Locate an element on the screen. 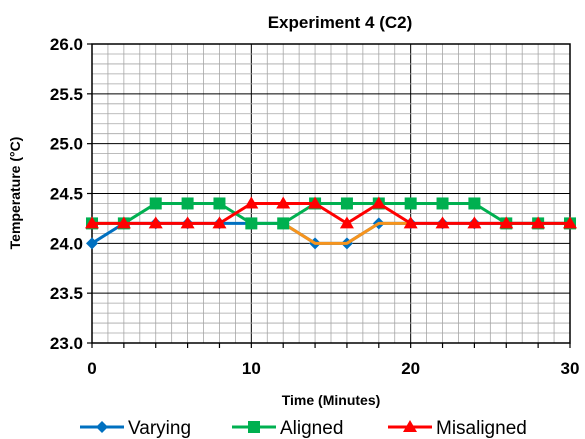 Image resolution: width=585 pixels, height=439 pixels. y-tick-label: 24.0 is located at coordinates (66, 243).